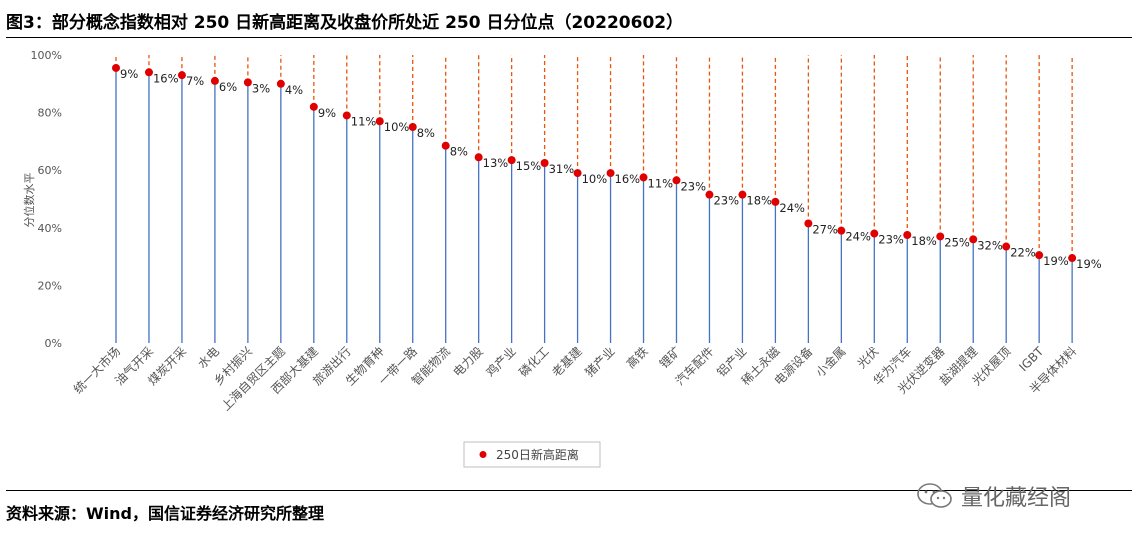 This screenshot has width=1138, height=544. I want to click on category-label: 电力股, so click(467, 361).